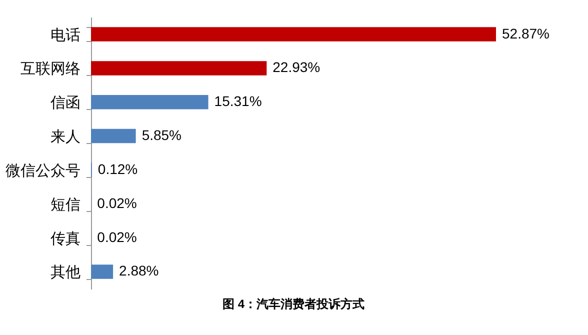 This screenshot has width=588, height=335. What do you see at coordinates (65, 35) in the screenshot?
I see `y-tick-label: 电话` at bounding box center [65, 35].